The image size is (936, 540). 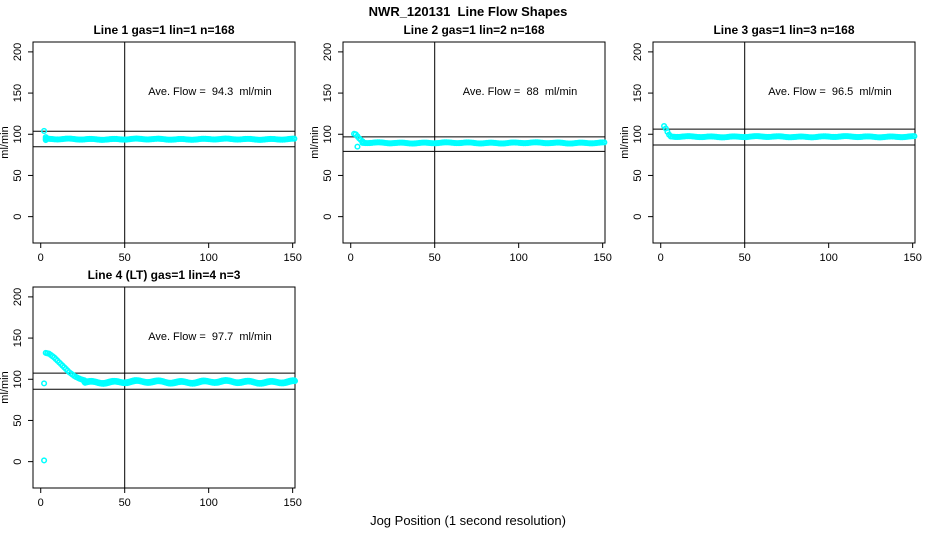 I want to click on plot-area-line1: 0 50 100 150 0 50 100 150 200 ml/min, so click(x=151, y=152).